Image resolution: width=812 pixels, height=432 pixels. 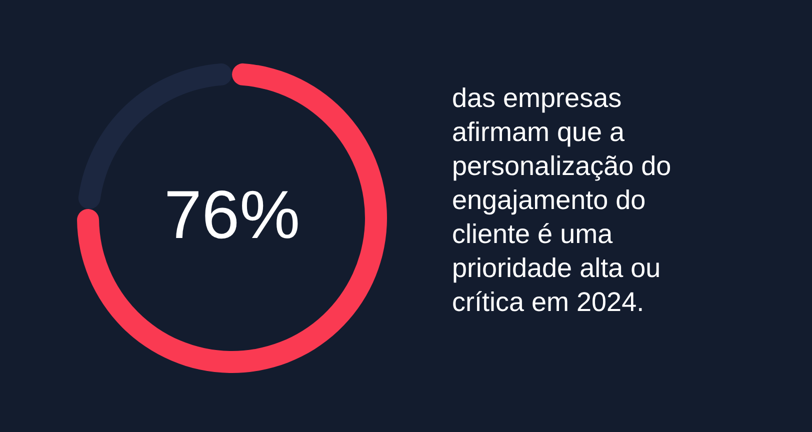 What do you see at coordinates (232, 215) in the screenshot?
I see `data-label: 76%` at bounding box center [232, 215].